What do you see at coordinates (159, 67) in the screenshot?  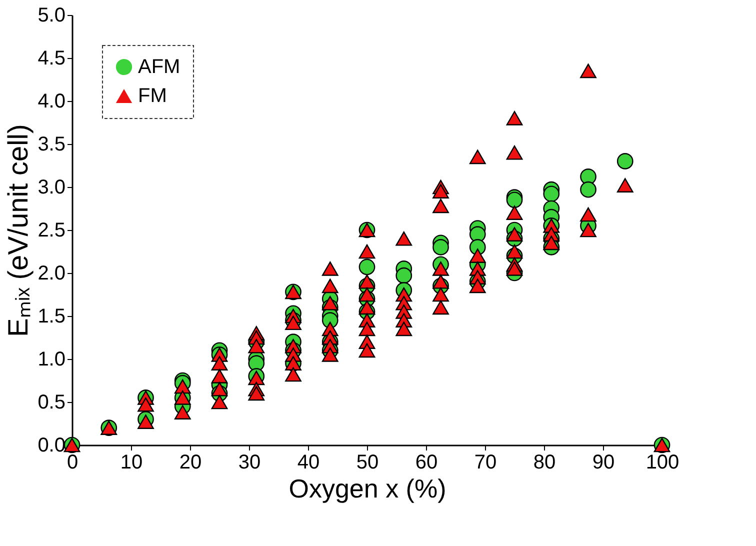 I see `legend-label: AFM` at bounding box center [159, 67].